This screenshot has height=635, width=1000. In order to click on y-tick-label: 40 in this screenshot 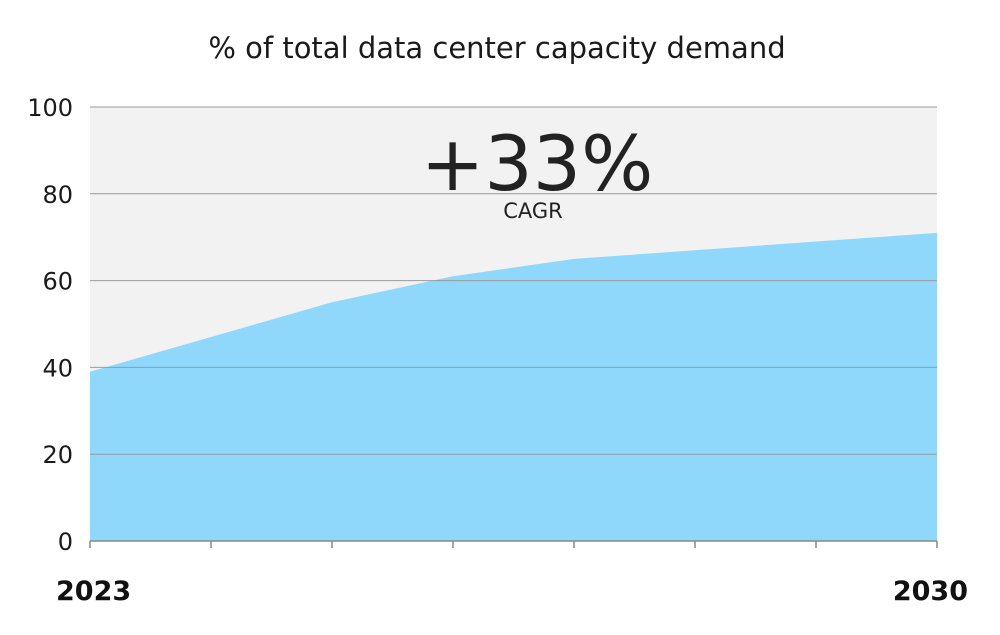, I will do `click(57, 368)`.